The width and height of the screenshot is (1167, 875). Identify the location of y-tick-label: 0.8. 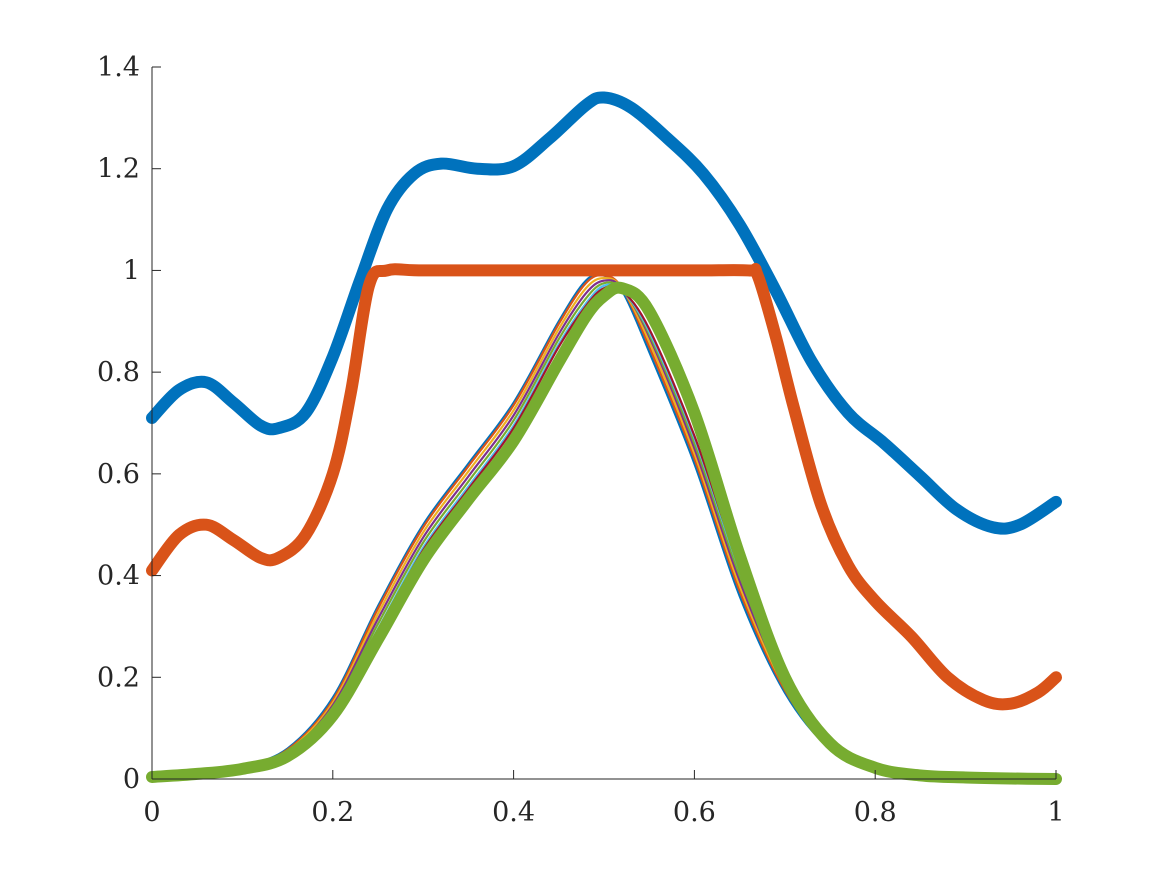
(118, 372).